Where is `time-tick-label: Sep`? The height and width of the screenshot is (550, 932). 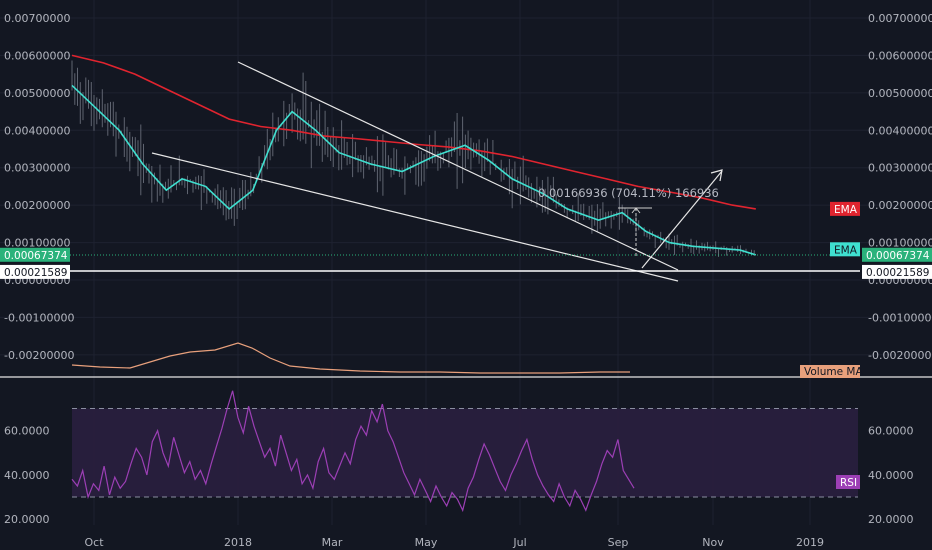
time-tick-label: Sep is located at coordinates (618, 542).